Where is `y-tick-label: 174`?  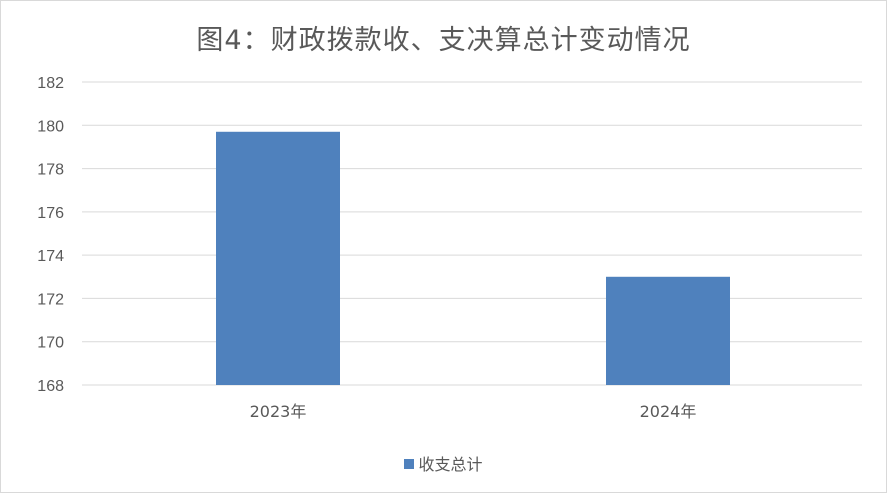 y-tick-label: 174 is located at coordinates (50, 256).